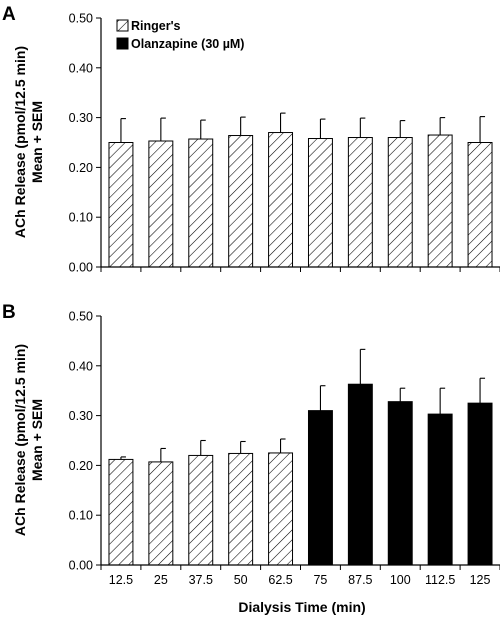 This screenshot has height=621, width=500. Describe the element at coordinates (9, 14) in the screenshot. I see `panel-label-a: A` at that location.